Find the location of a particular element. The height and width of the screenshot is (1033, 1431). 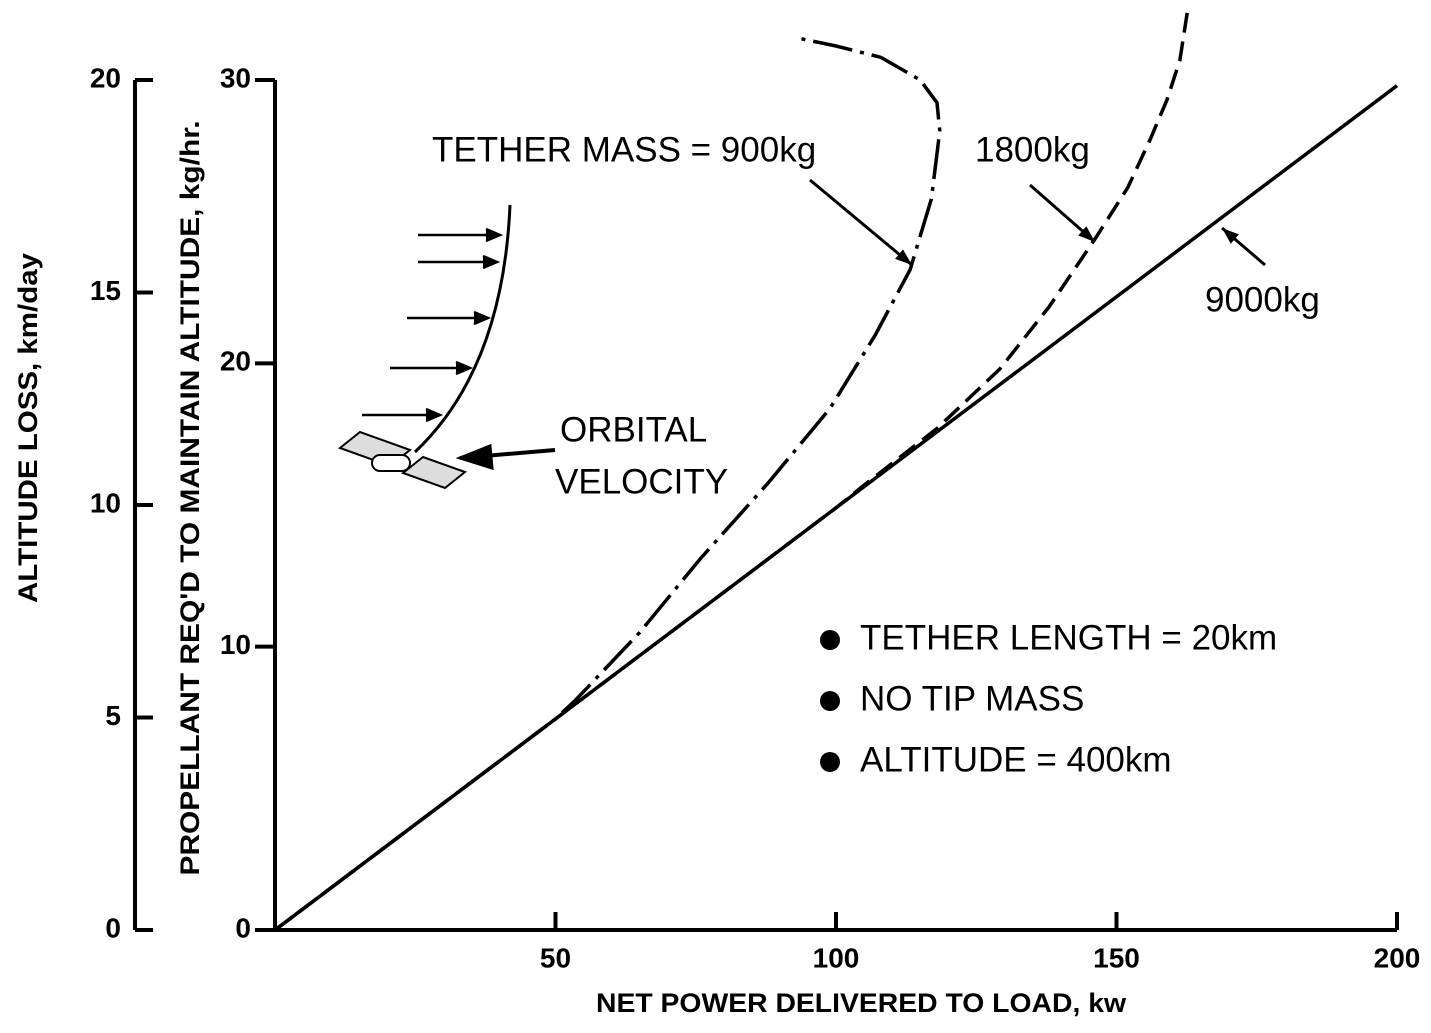

inset-illustration is located at coordinates (446, 347).